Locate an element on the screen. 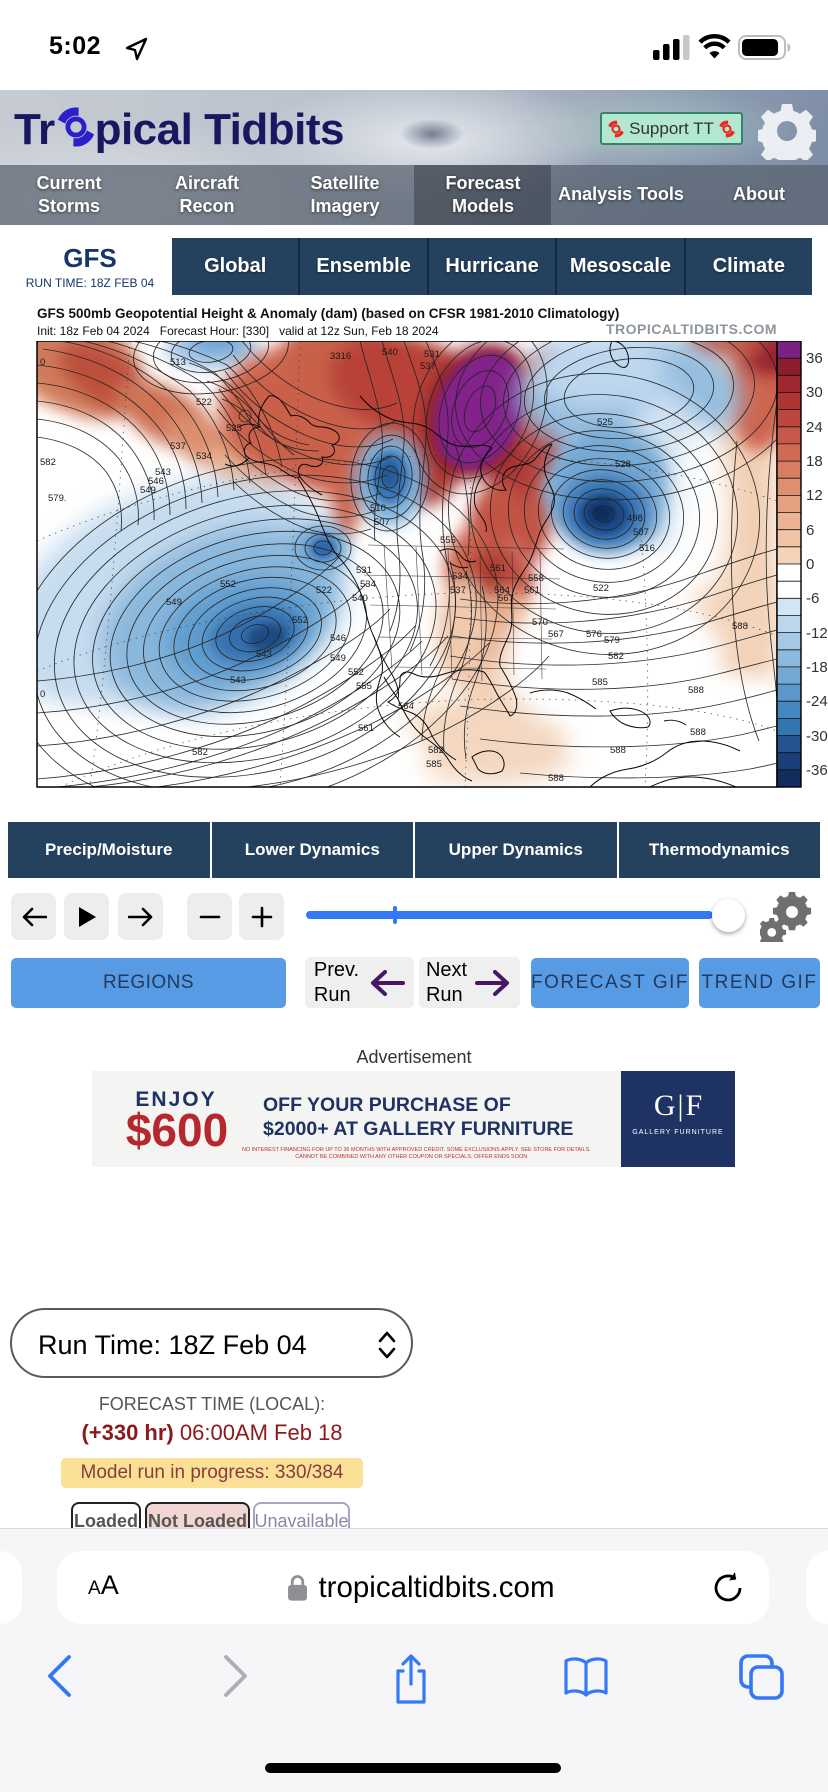  svg-text: 576 is located at coordinates (594, 634).